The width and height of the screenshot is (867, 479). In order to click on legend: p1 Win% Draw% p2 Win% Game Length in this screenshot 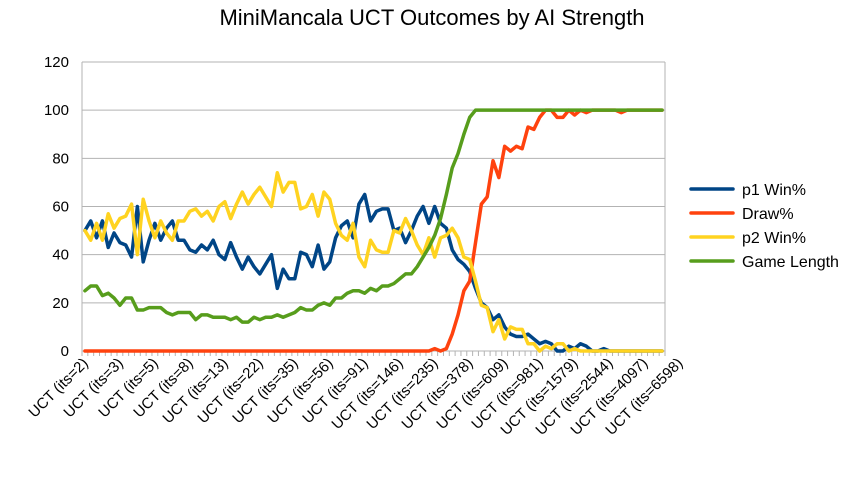, I will do `click(764, 226)`.